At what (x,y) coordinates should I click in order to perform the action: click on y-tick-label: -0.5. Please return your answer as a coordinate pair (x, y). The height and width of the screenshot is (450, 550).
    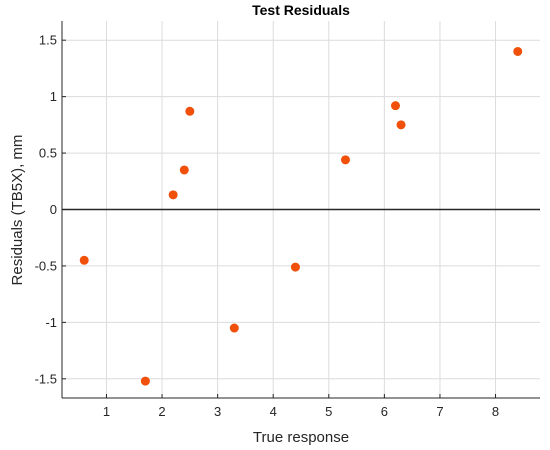
    Looking at the image, I should click on (46, 265).